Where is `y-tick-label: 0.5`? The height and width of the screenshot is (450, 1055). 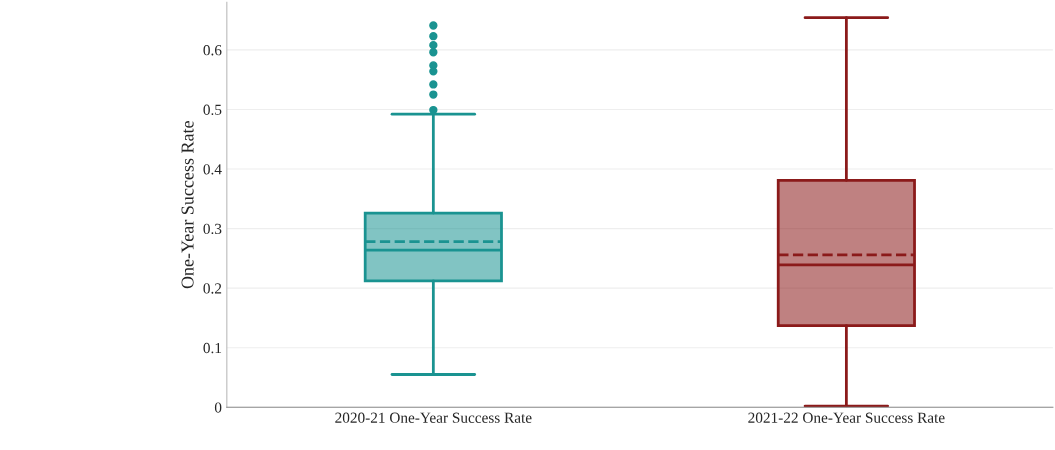 y-tick-label: 0.5 is located at coordinates (212, 109).